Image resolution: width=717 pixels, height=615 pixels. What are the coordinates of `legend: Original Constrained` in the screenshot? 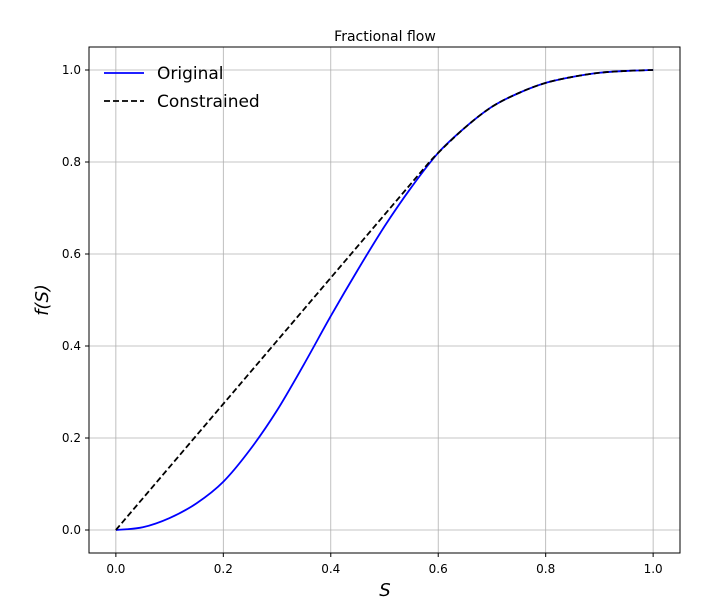 It's located at (182, 88).